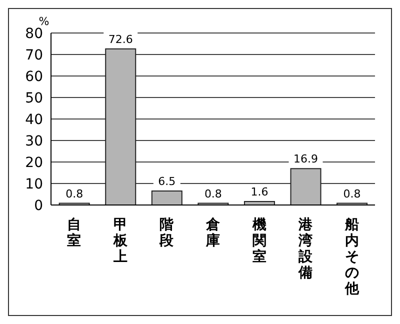 Image resolution: width=400 pixels, height=324 pixels. Describe the element at coordinates (38, 206) in the screenshot. I see `y-tick-label: 0` at that location.